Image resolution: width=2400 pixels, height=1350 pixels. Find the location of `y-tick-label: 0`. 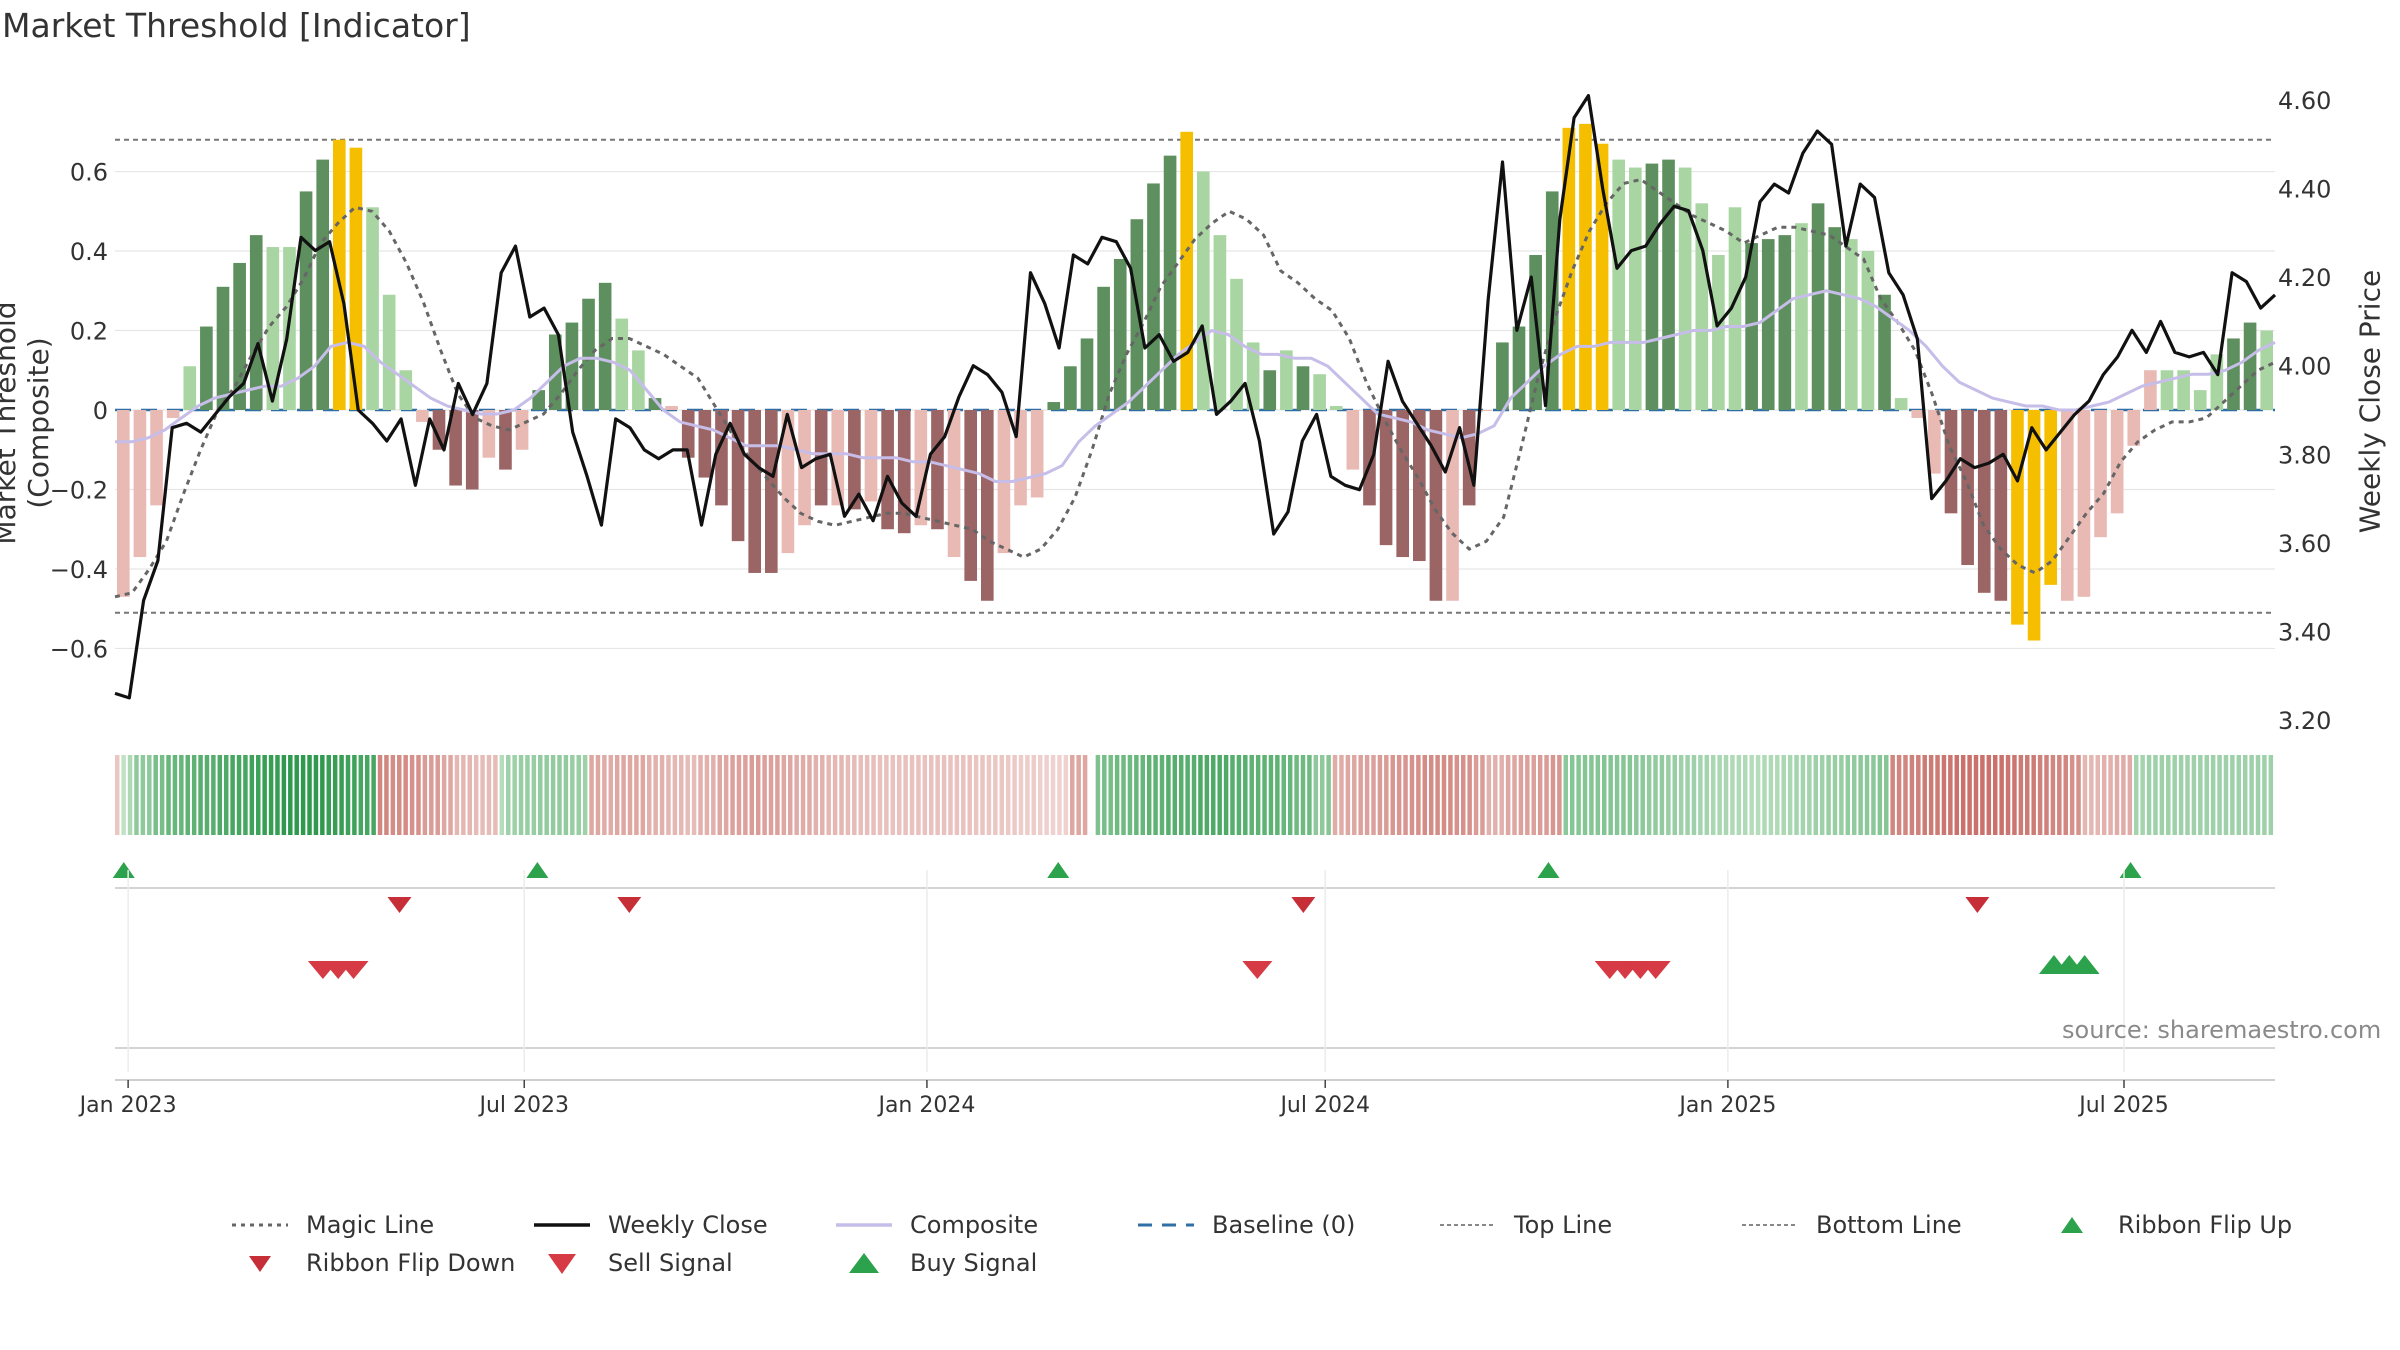

y-tick-label: 0 is located at coordinates (100, 411).